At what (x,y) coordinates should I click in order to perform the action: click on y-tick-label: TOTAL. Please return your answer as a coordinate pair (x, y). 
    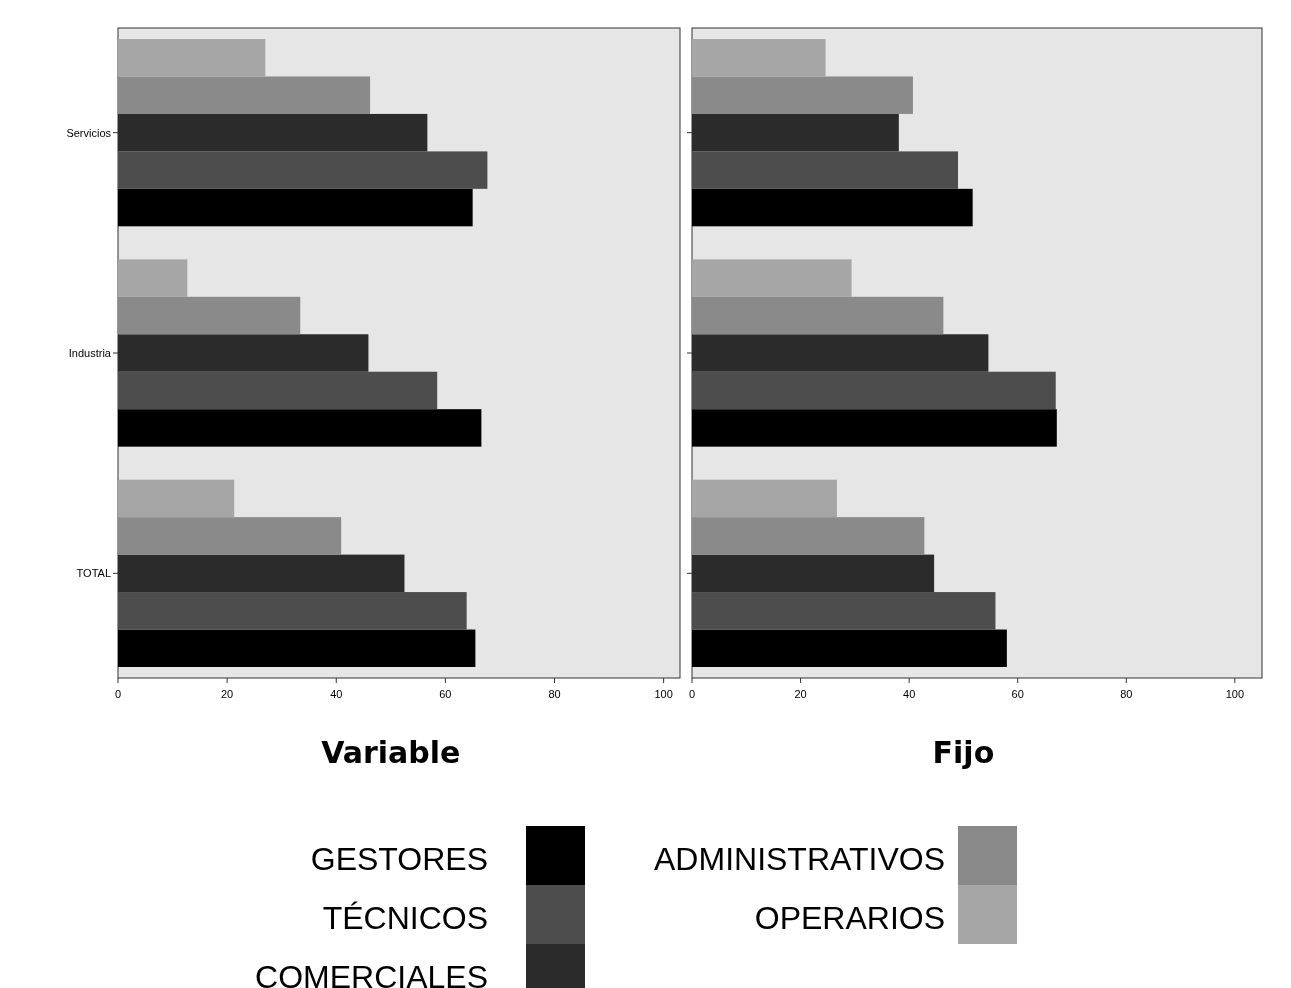
    Looking at the image, I should click on (93, 573).